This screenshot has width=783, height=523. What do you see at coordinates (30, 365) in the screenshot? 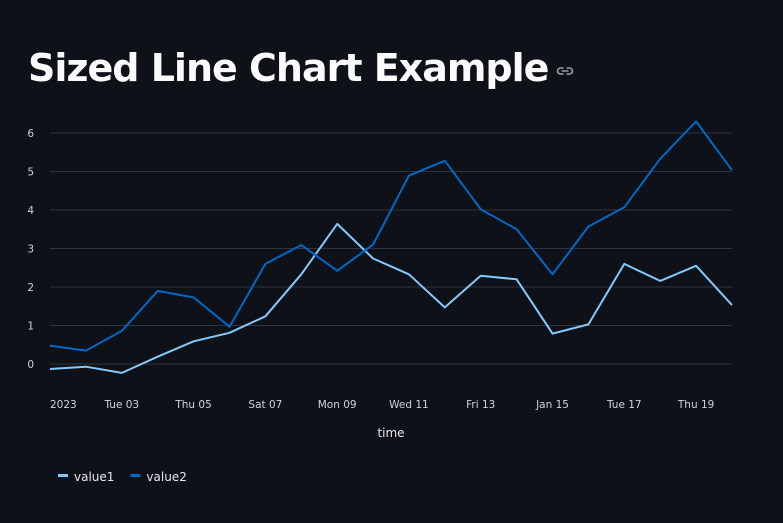
I see `y-tick-label: 0` at bounding box center [30, 365].